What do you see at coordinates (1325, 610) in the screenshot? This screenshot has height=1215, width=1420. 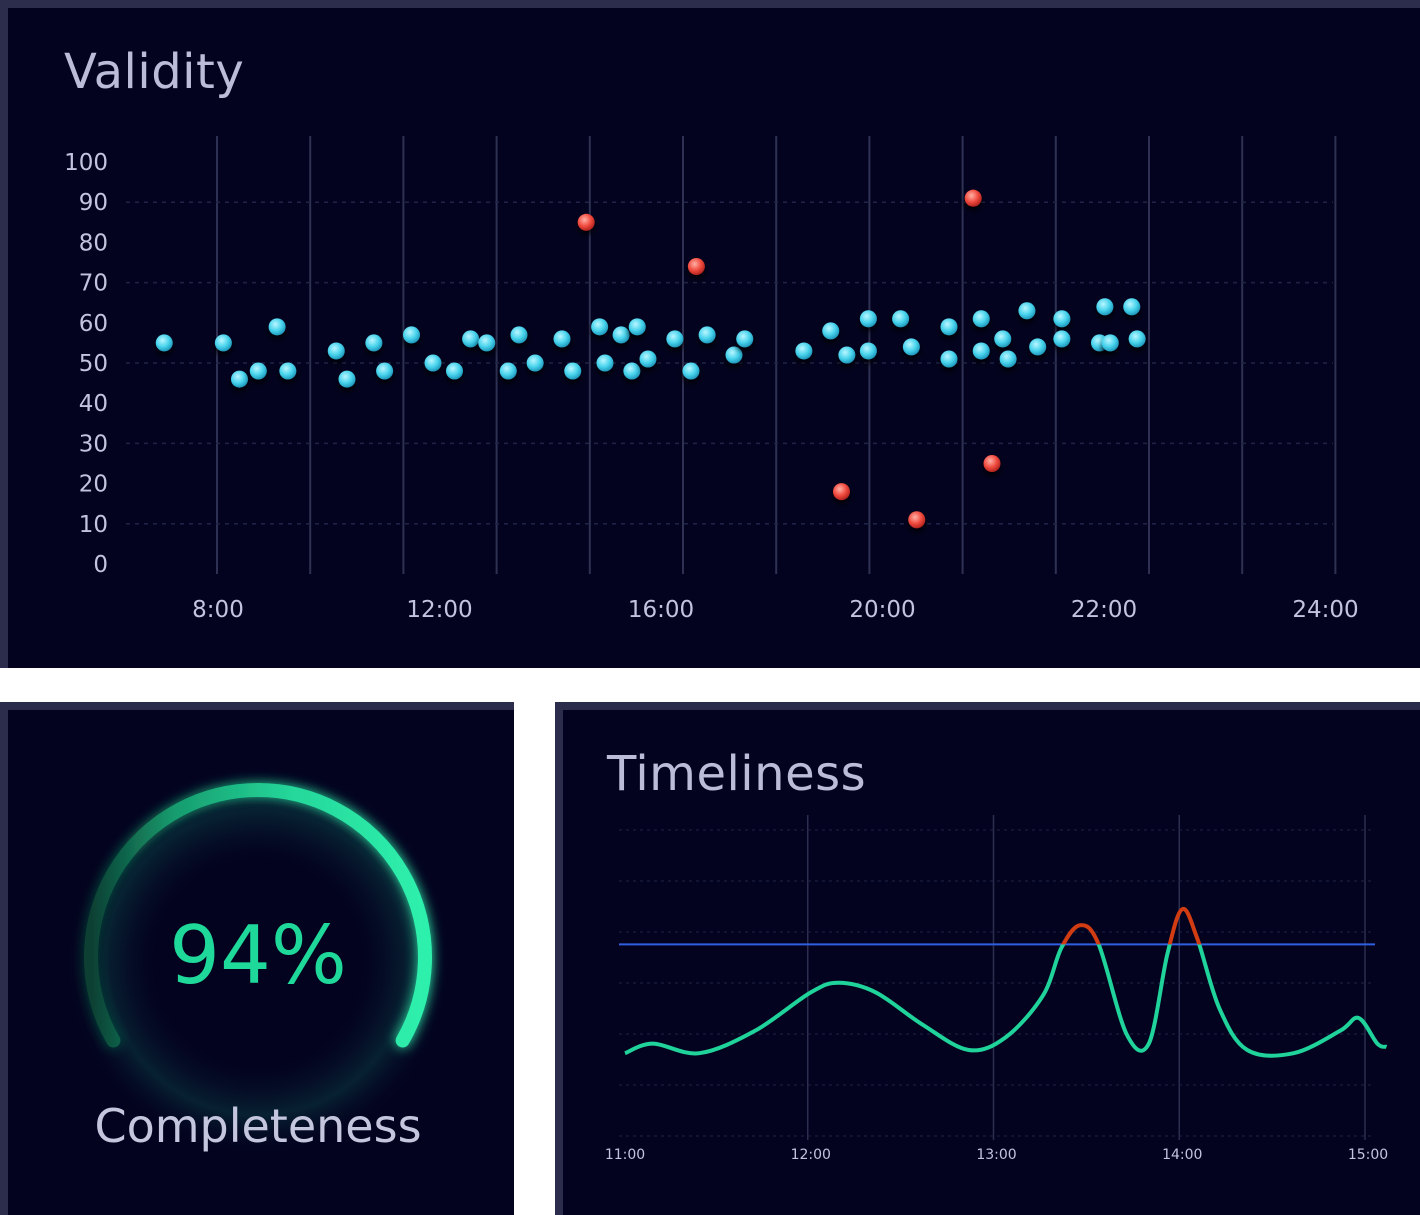 I see `x-tick-label: 24:00` at bounding box center [1325, 610].